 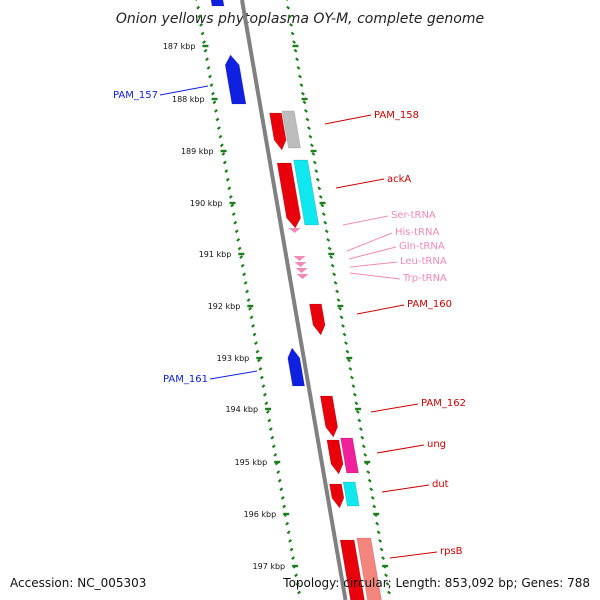 What do you see at coordinates (424, 278) in the screenshot?
I see `gene-label: Trp-tRNA` at bounding box center [424, 278].